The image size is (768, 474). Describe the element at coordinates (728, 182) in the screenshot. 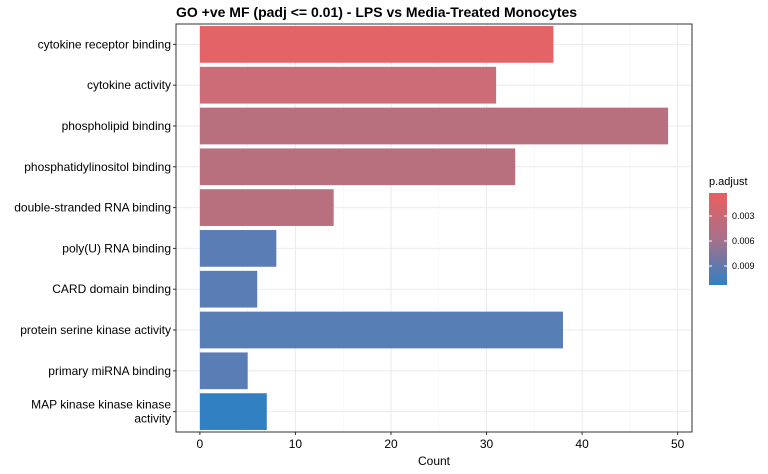

I see `legend-title: p.adjust` at that location.